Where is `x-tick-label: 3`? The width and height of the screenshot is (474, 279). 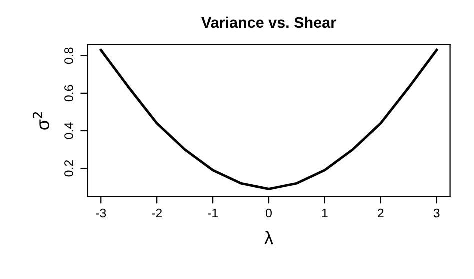 x-tick-label: 3 is located at coordinates (437, 213).